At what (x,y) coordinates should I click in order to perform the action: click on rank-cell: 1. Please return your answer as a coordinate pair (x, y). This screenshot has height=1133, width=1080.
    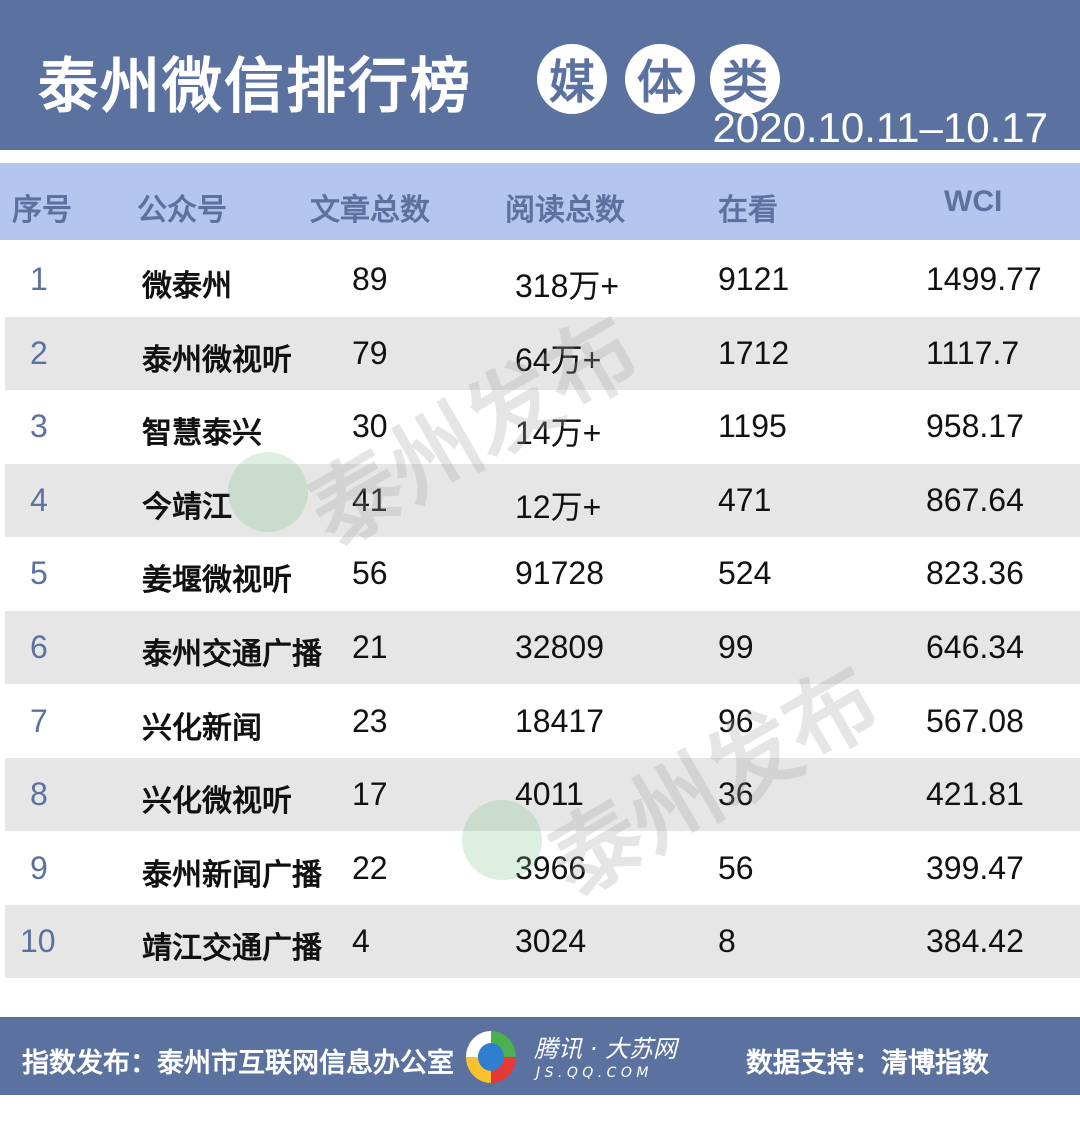
    Looking at the image, I should click on (39, 279).